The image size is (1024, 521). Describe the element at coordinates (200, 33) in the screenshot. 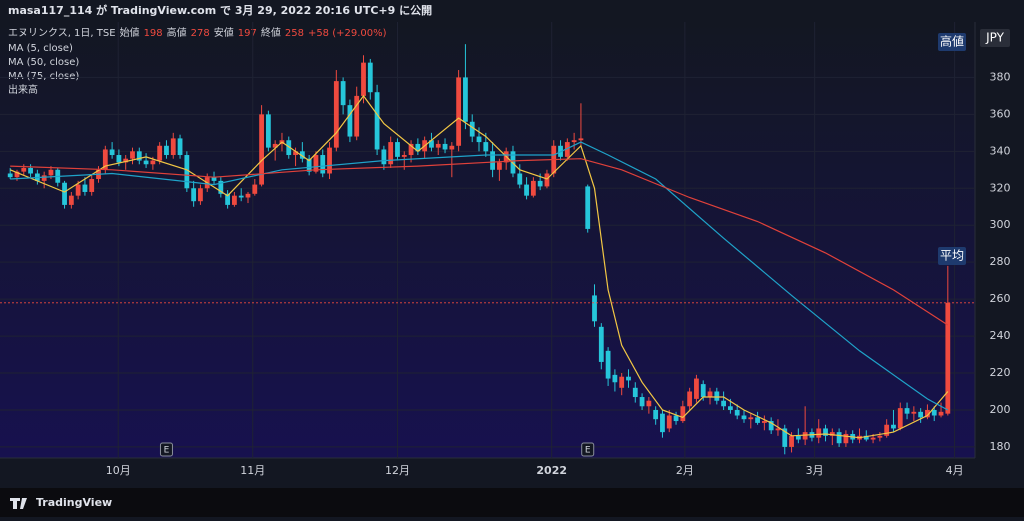

I see `legend-text: 278` at that location.